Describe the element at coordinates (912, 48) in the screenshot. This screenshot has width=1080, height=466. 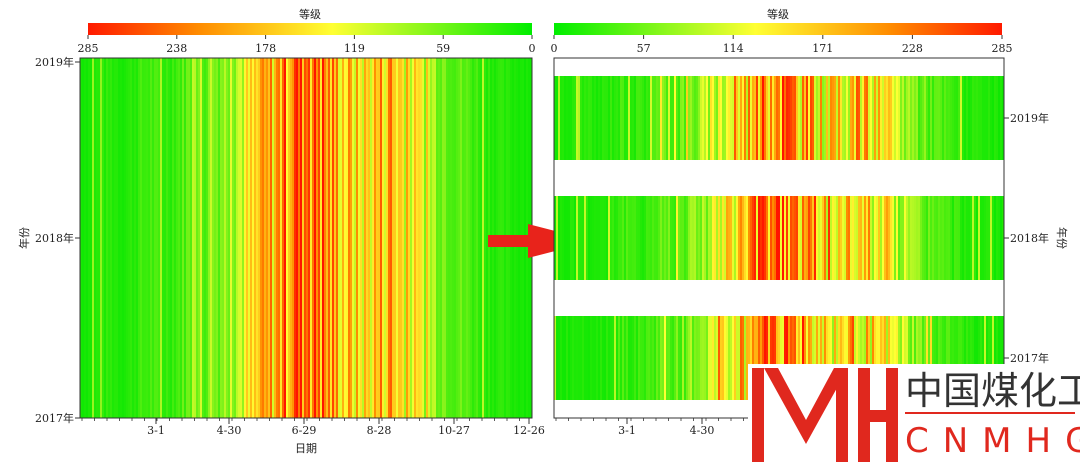
I see `colorbar-tick-label: 228` at that location.